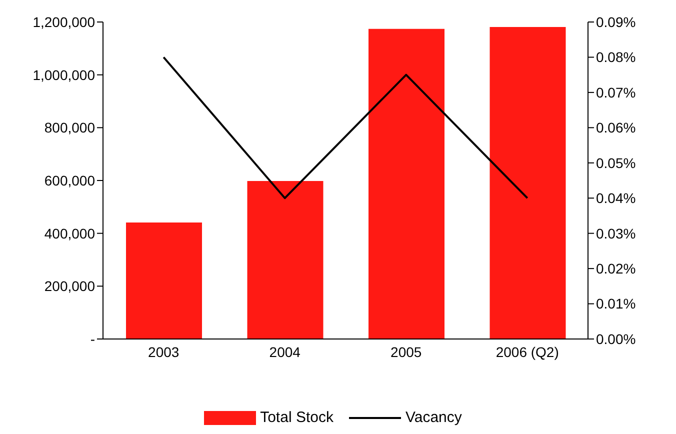 The width and height of the screenshot is (676, 434). I want to click on x-tick-label: 2005, so click(406, 352).